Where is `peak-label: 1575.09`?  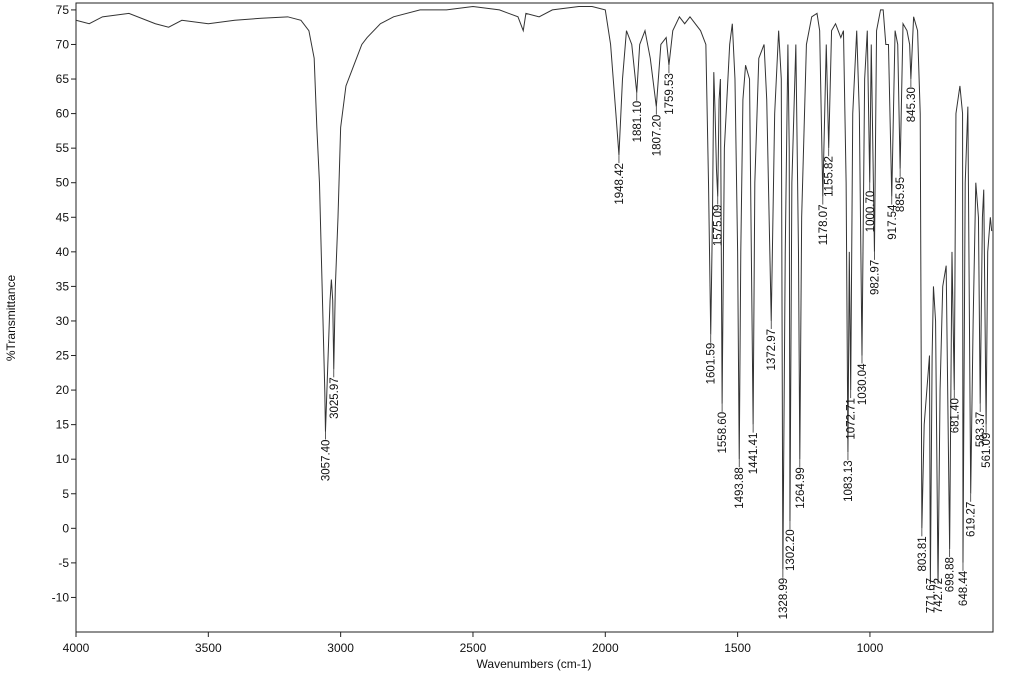
peak-label: 1575.09 is located at coordinates (719, 226).